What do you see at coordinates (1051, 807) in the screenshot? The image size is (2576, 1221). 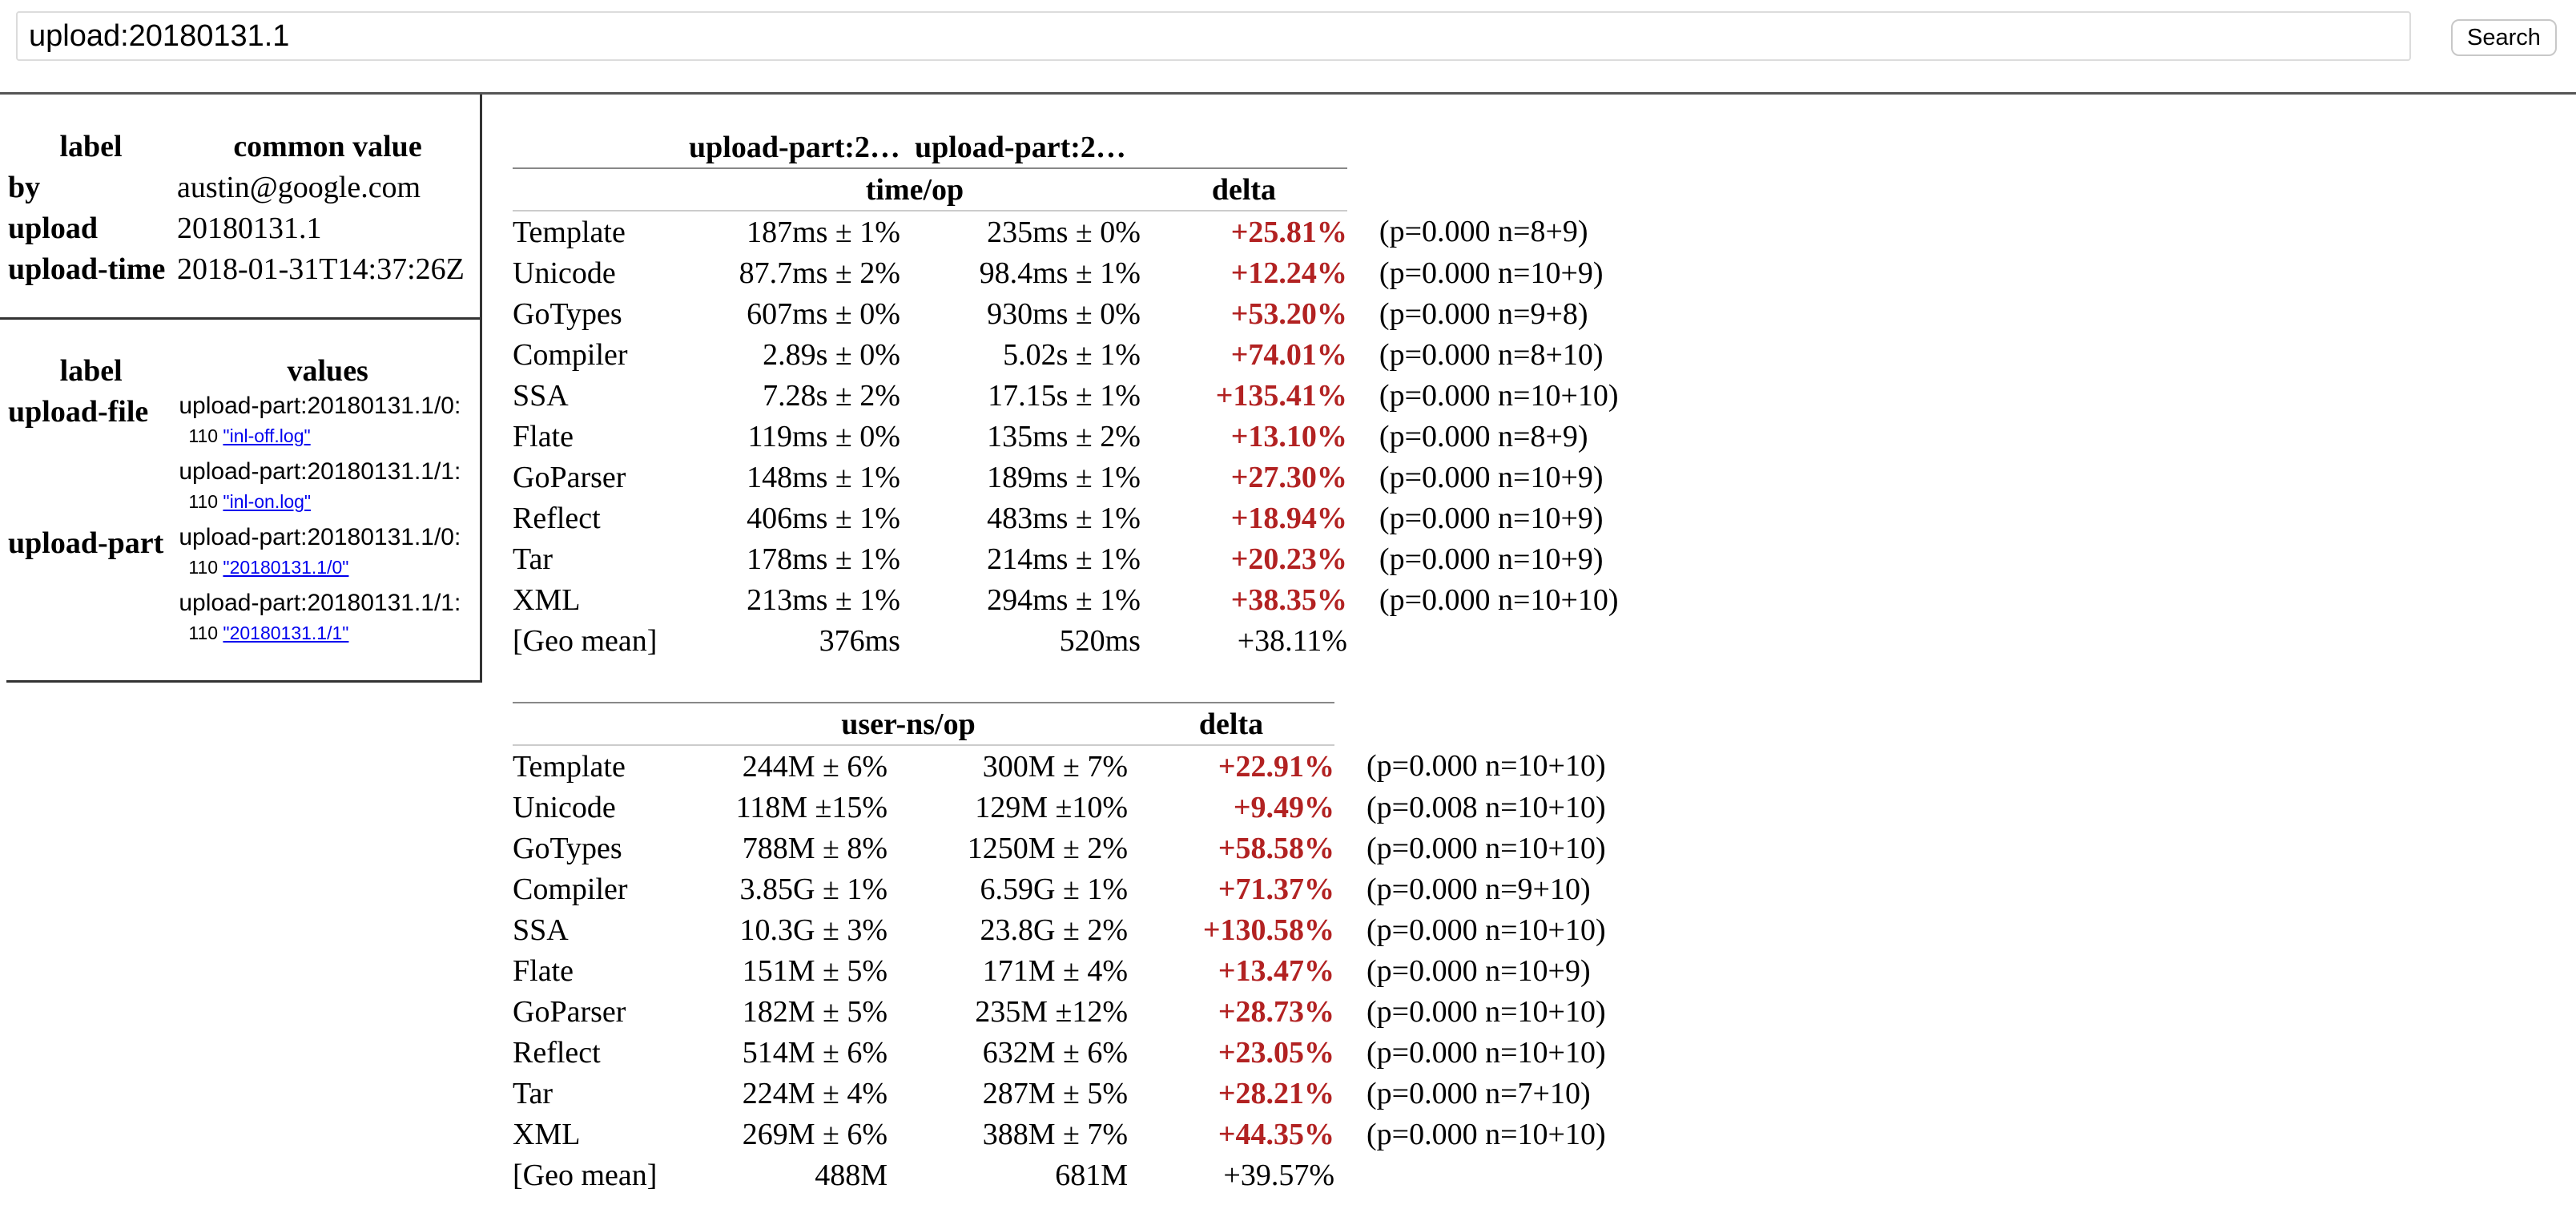 I see `new-value: 129M ±10%` at bounding box center [1051, 807].